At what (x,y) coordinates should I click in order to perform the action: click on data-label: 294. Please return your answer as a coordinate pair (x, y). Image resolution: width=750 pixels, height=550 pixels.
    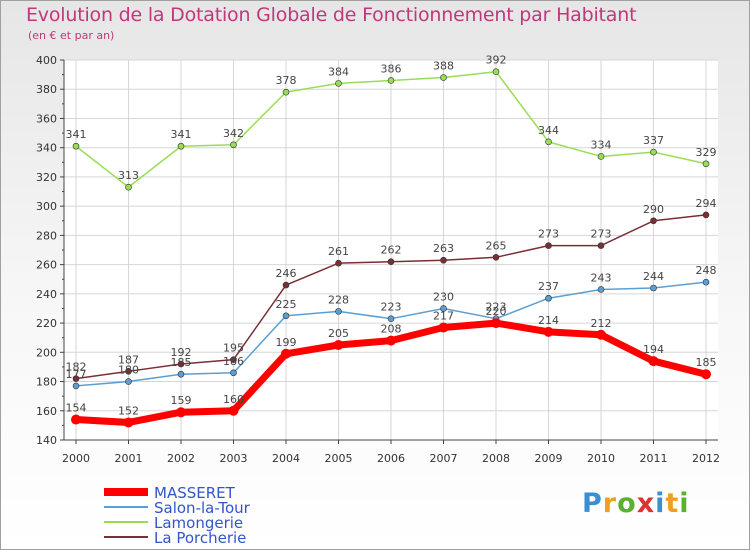
    Looking at the image, I should click on (706, 203).